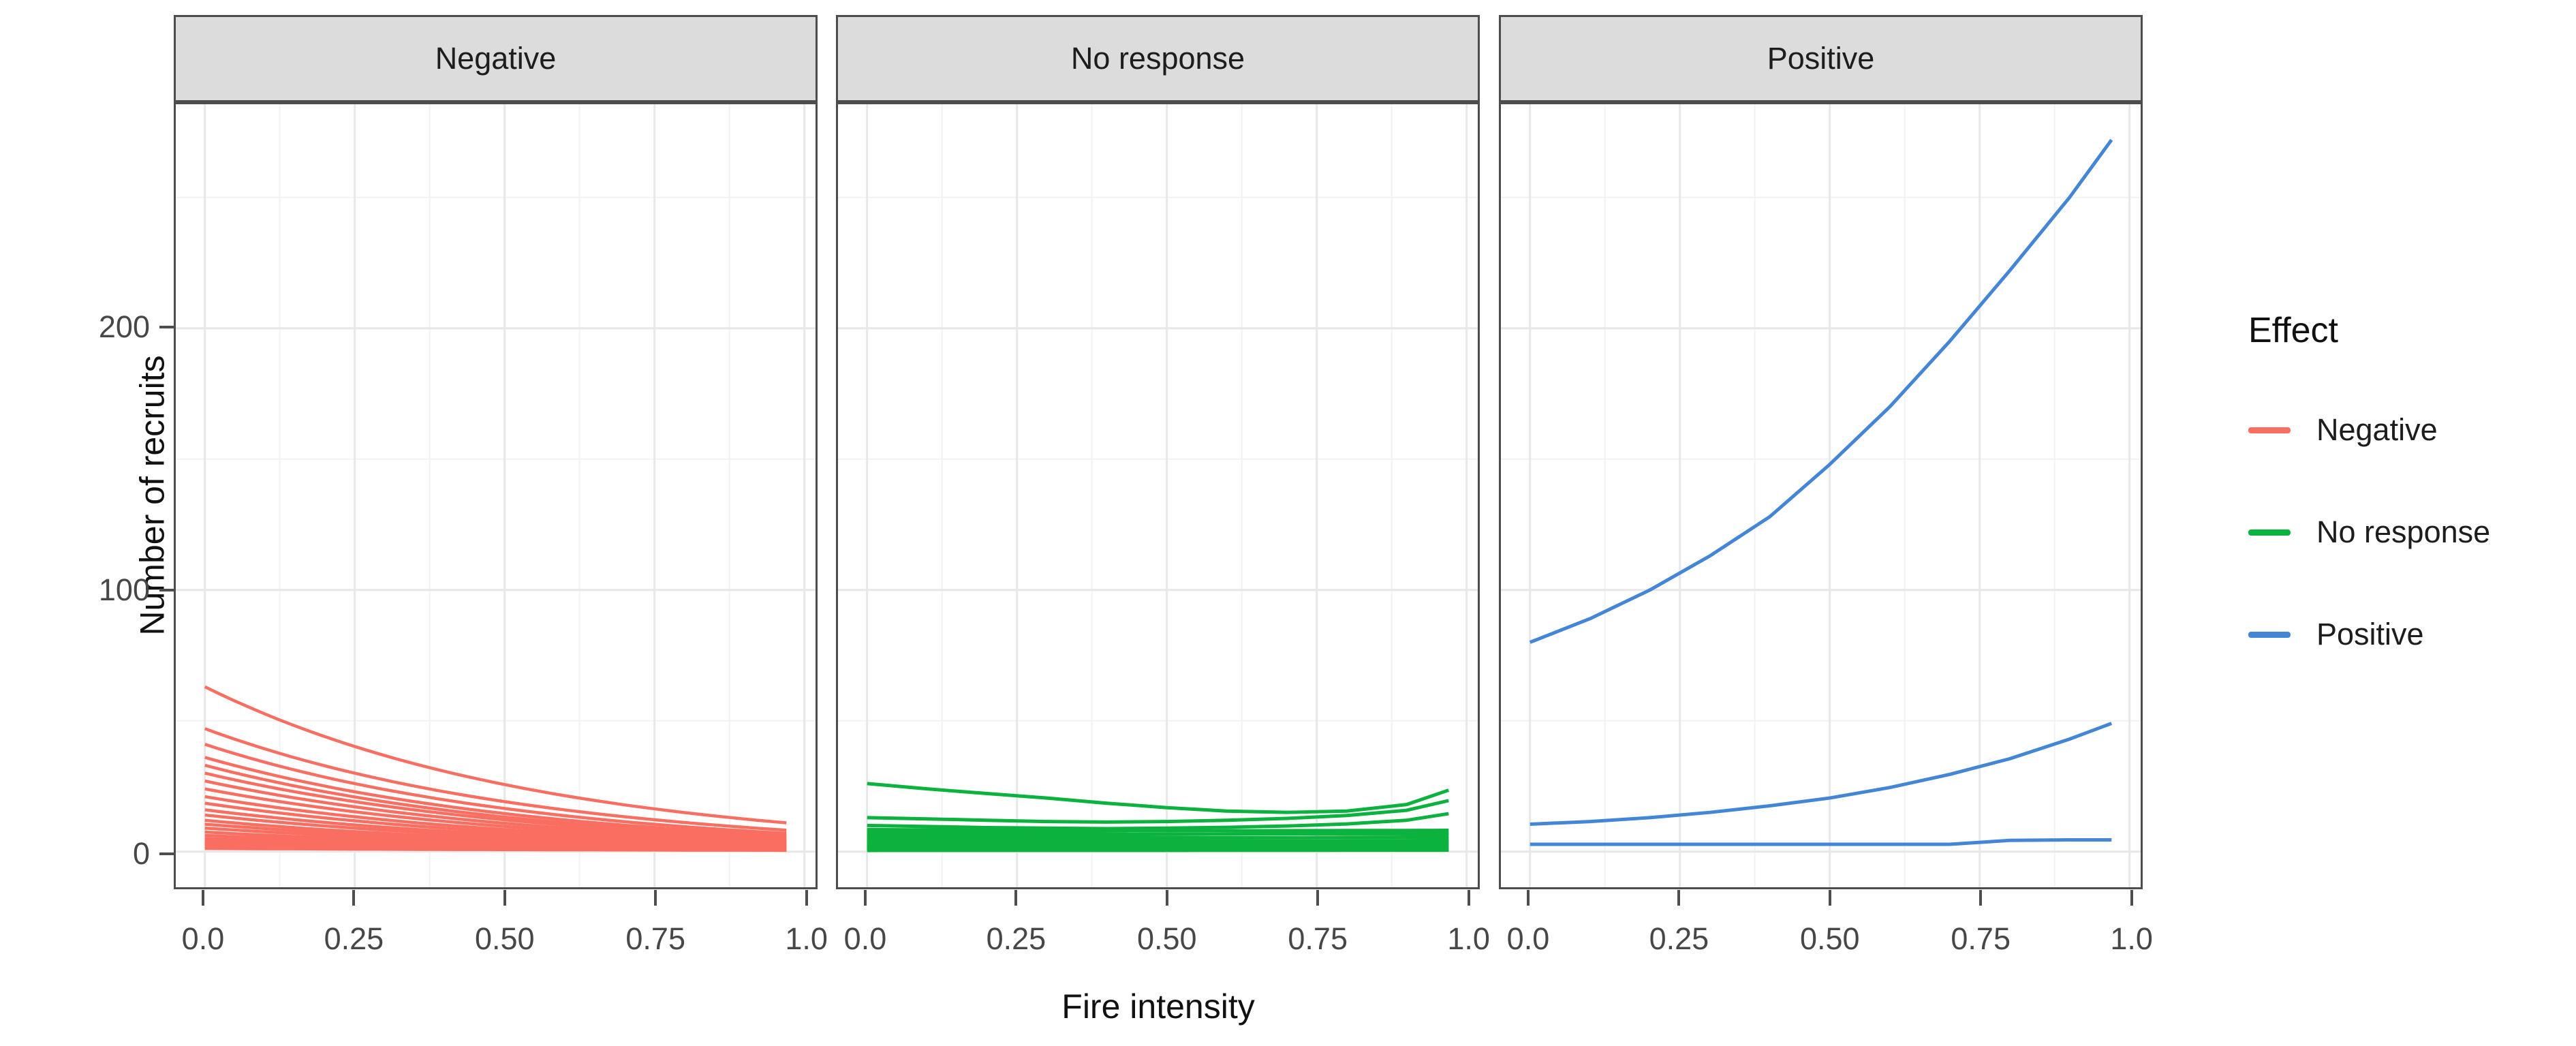 The height and width of the screenshot is (1046, 2576). I want to click on facet-strip-negative: Negative, so click(496, 59).